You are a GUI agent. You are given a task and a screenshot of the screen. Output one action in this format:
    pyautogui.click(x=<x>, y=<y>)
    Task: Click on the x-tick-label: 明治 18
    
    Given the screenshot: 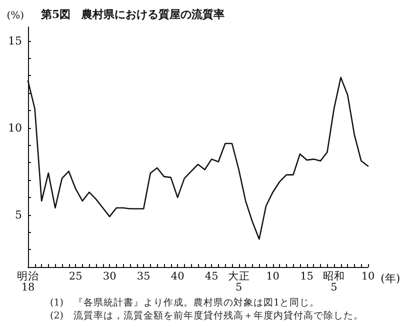 What is the action you would take?
    pyautogui.click(x=28, y=282)
    